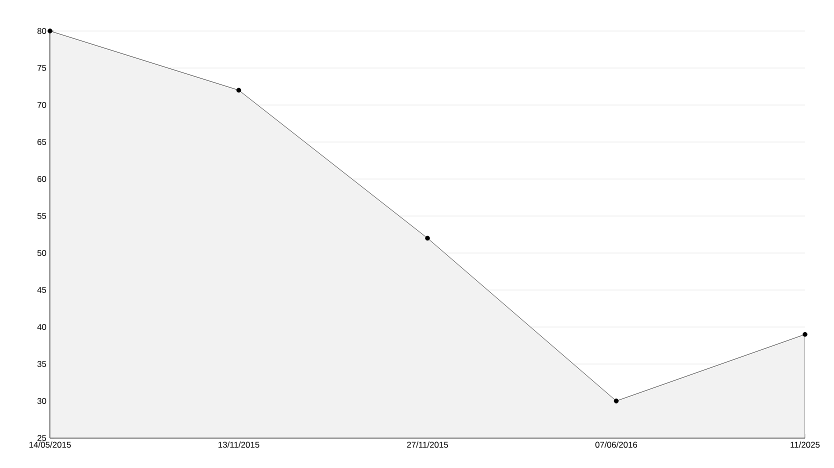 Image resolution: width=834 pixels, height=468 pixels. Describe the element at coordinates (239, 445) in the screenshot. I see `x-tick-label: 13/11/2015` at that location.